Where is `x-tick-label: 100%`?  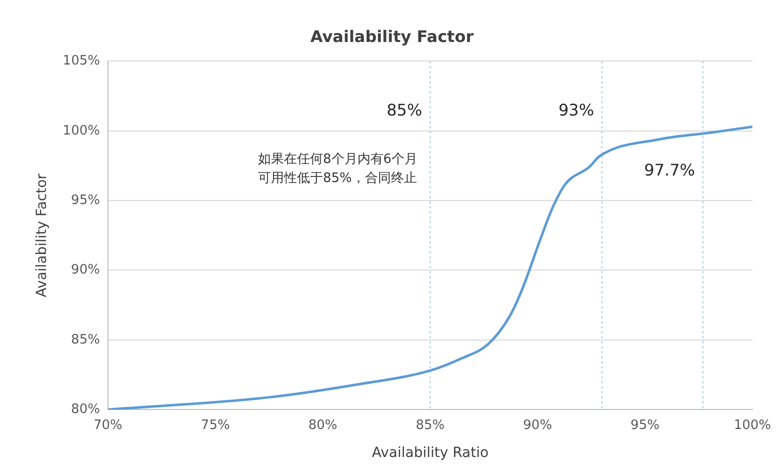
x-tick-label: 100% is located at coordinates (753, 425).